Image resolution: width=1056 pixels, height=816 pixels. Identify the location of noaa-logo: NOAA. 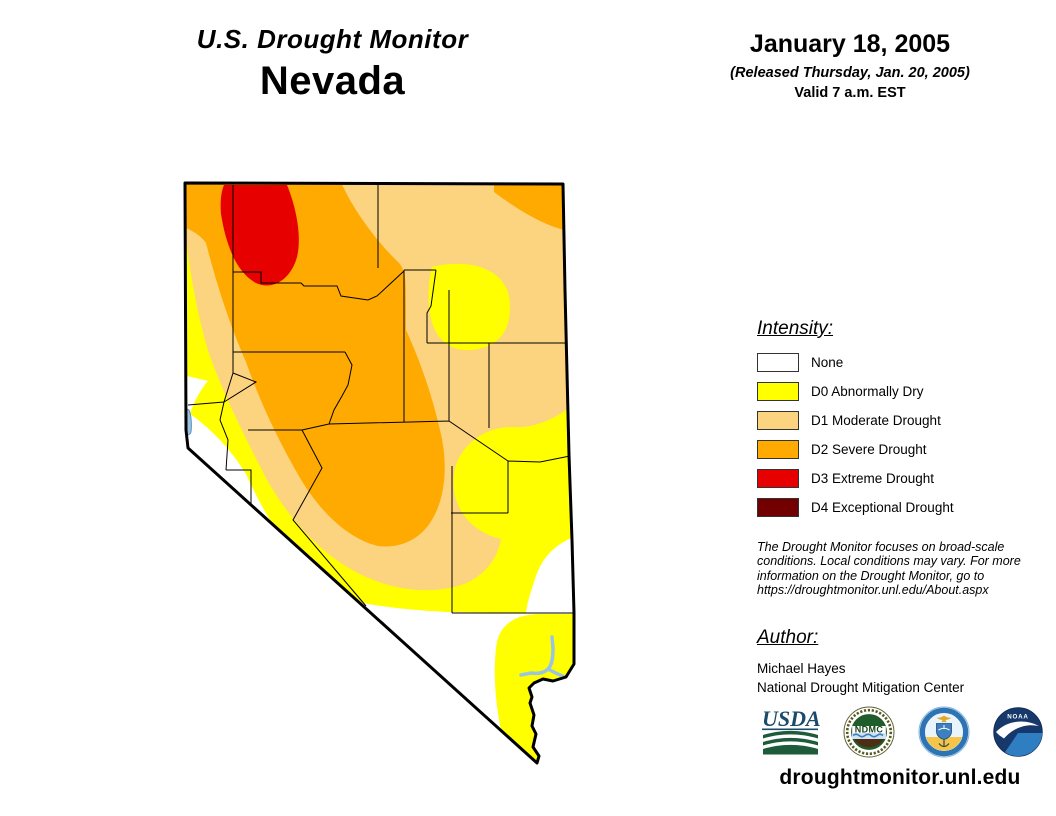
(1018, 732).